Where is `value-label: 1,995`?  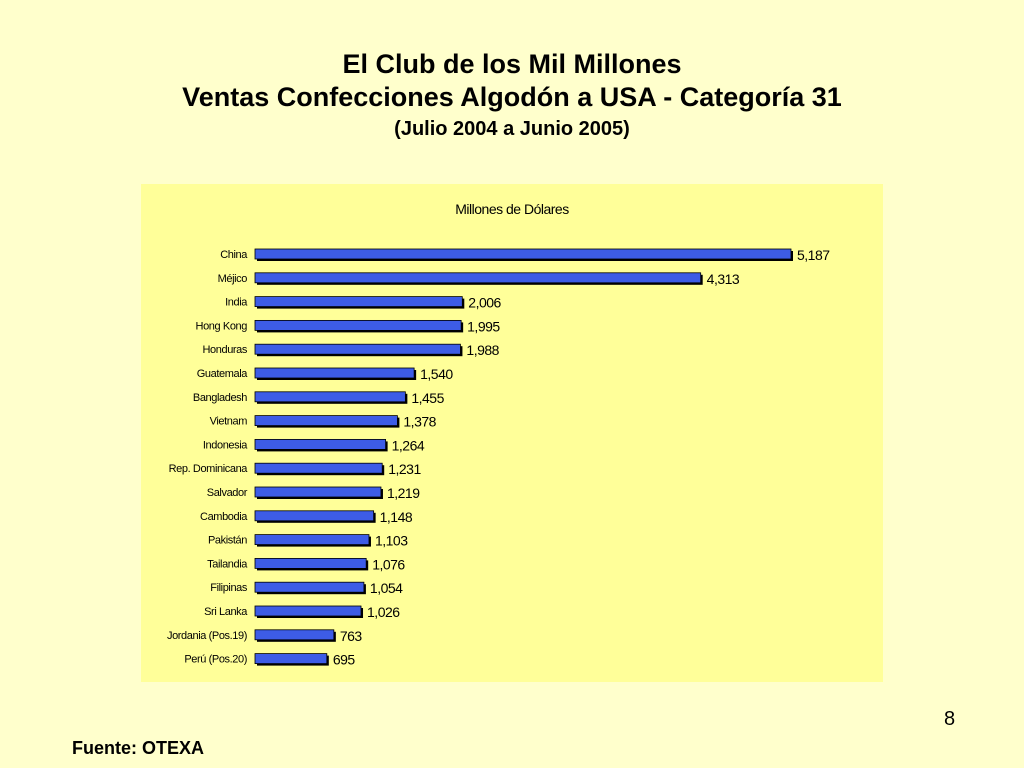 value-label: 1,995 is located at coordinates (483, 326).